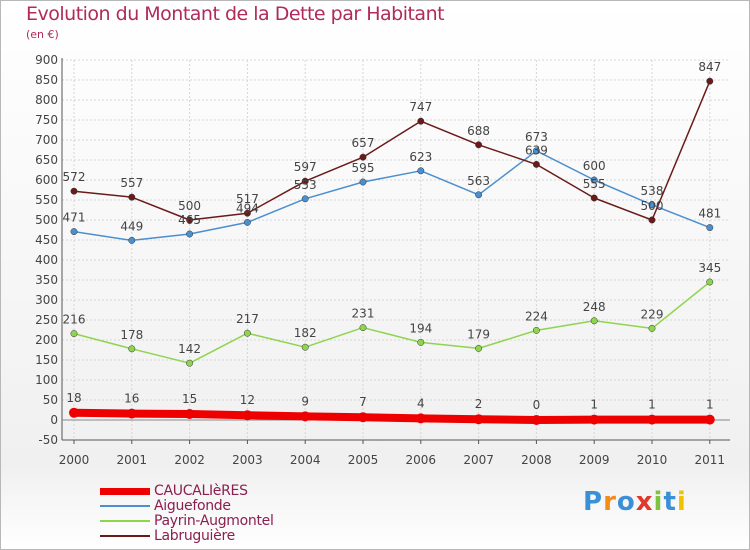 This screenshot has height=550, width=750. I want to click on data-label: 15, so click(189, 399).